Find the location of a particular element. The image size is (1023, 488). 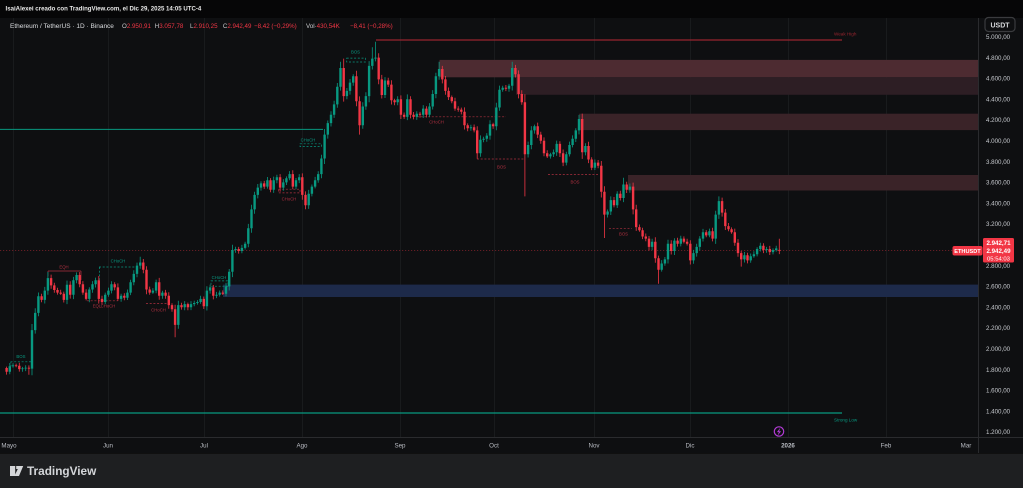

svg-text: 3.200,00 is located at coordinates (998, 224).